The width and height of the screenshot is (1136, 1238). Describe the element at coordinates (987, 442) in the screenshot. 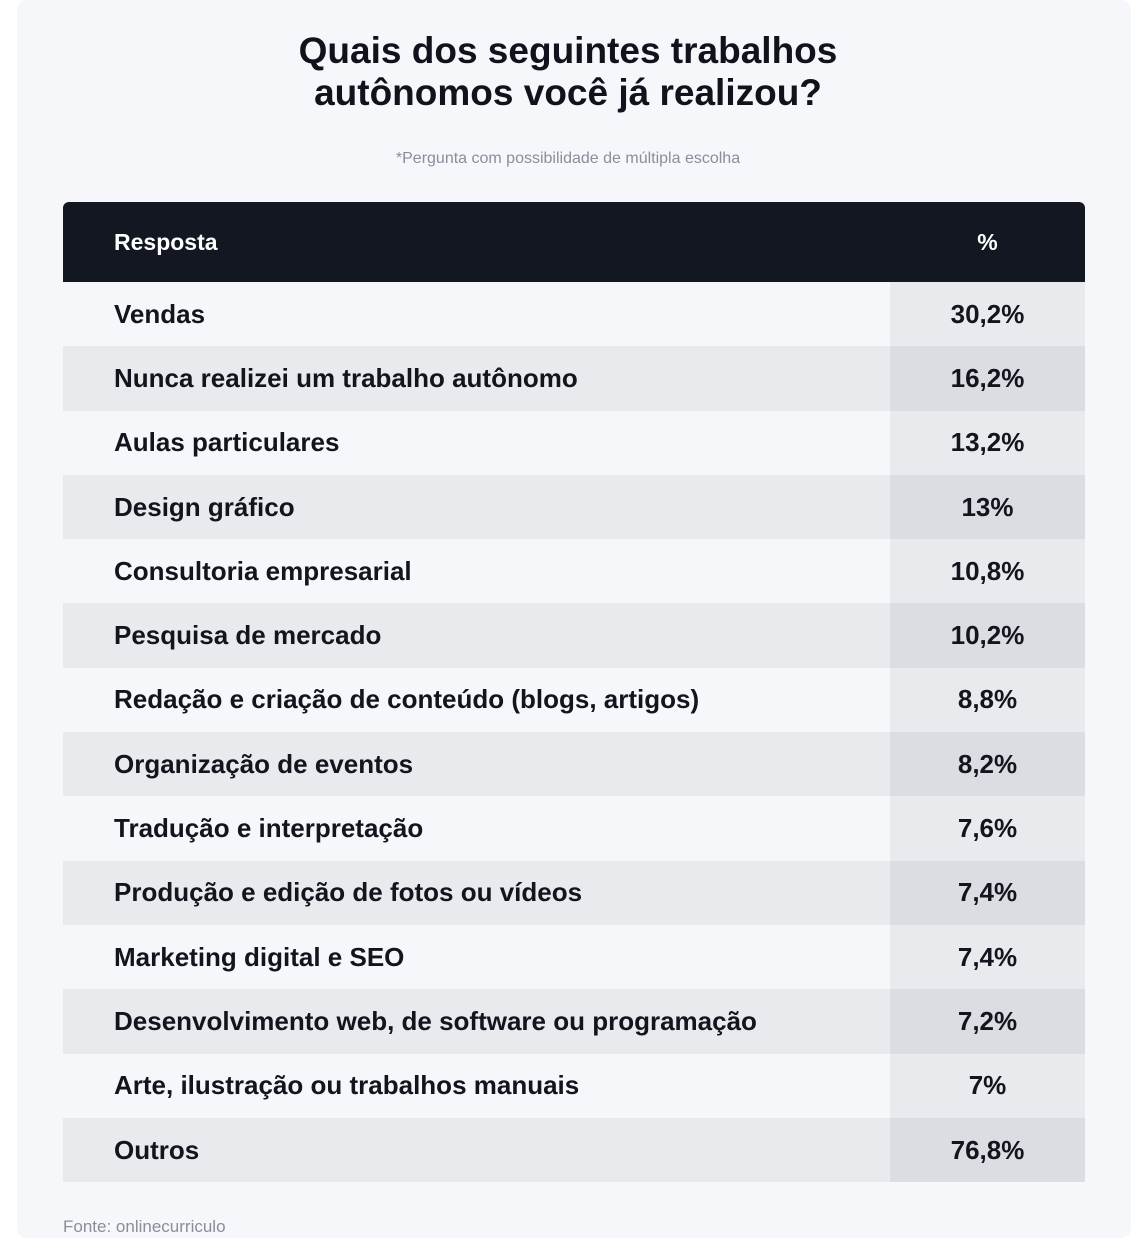

I see `row-value: 13,2%` at that location.